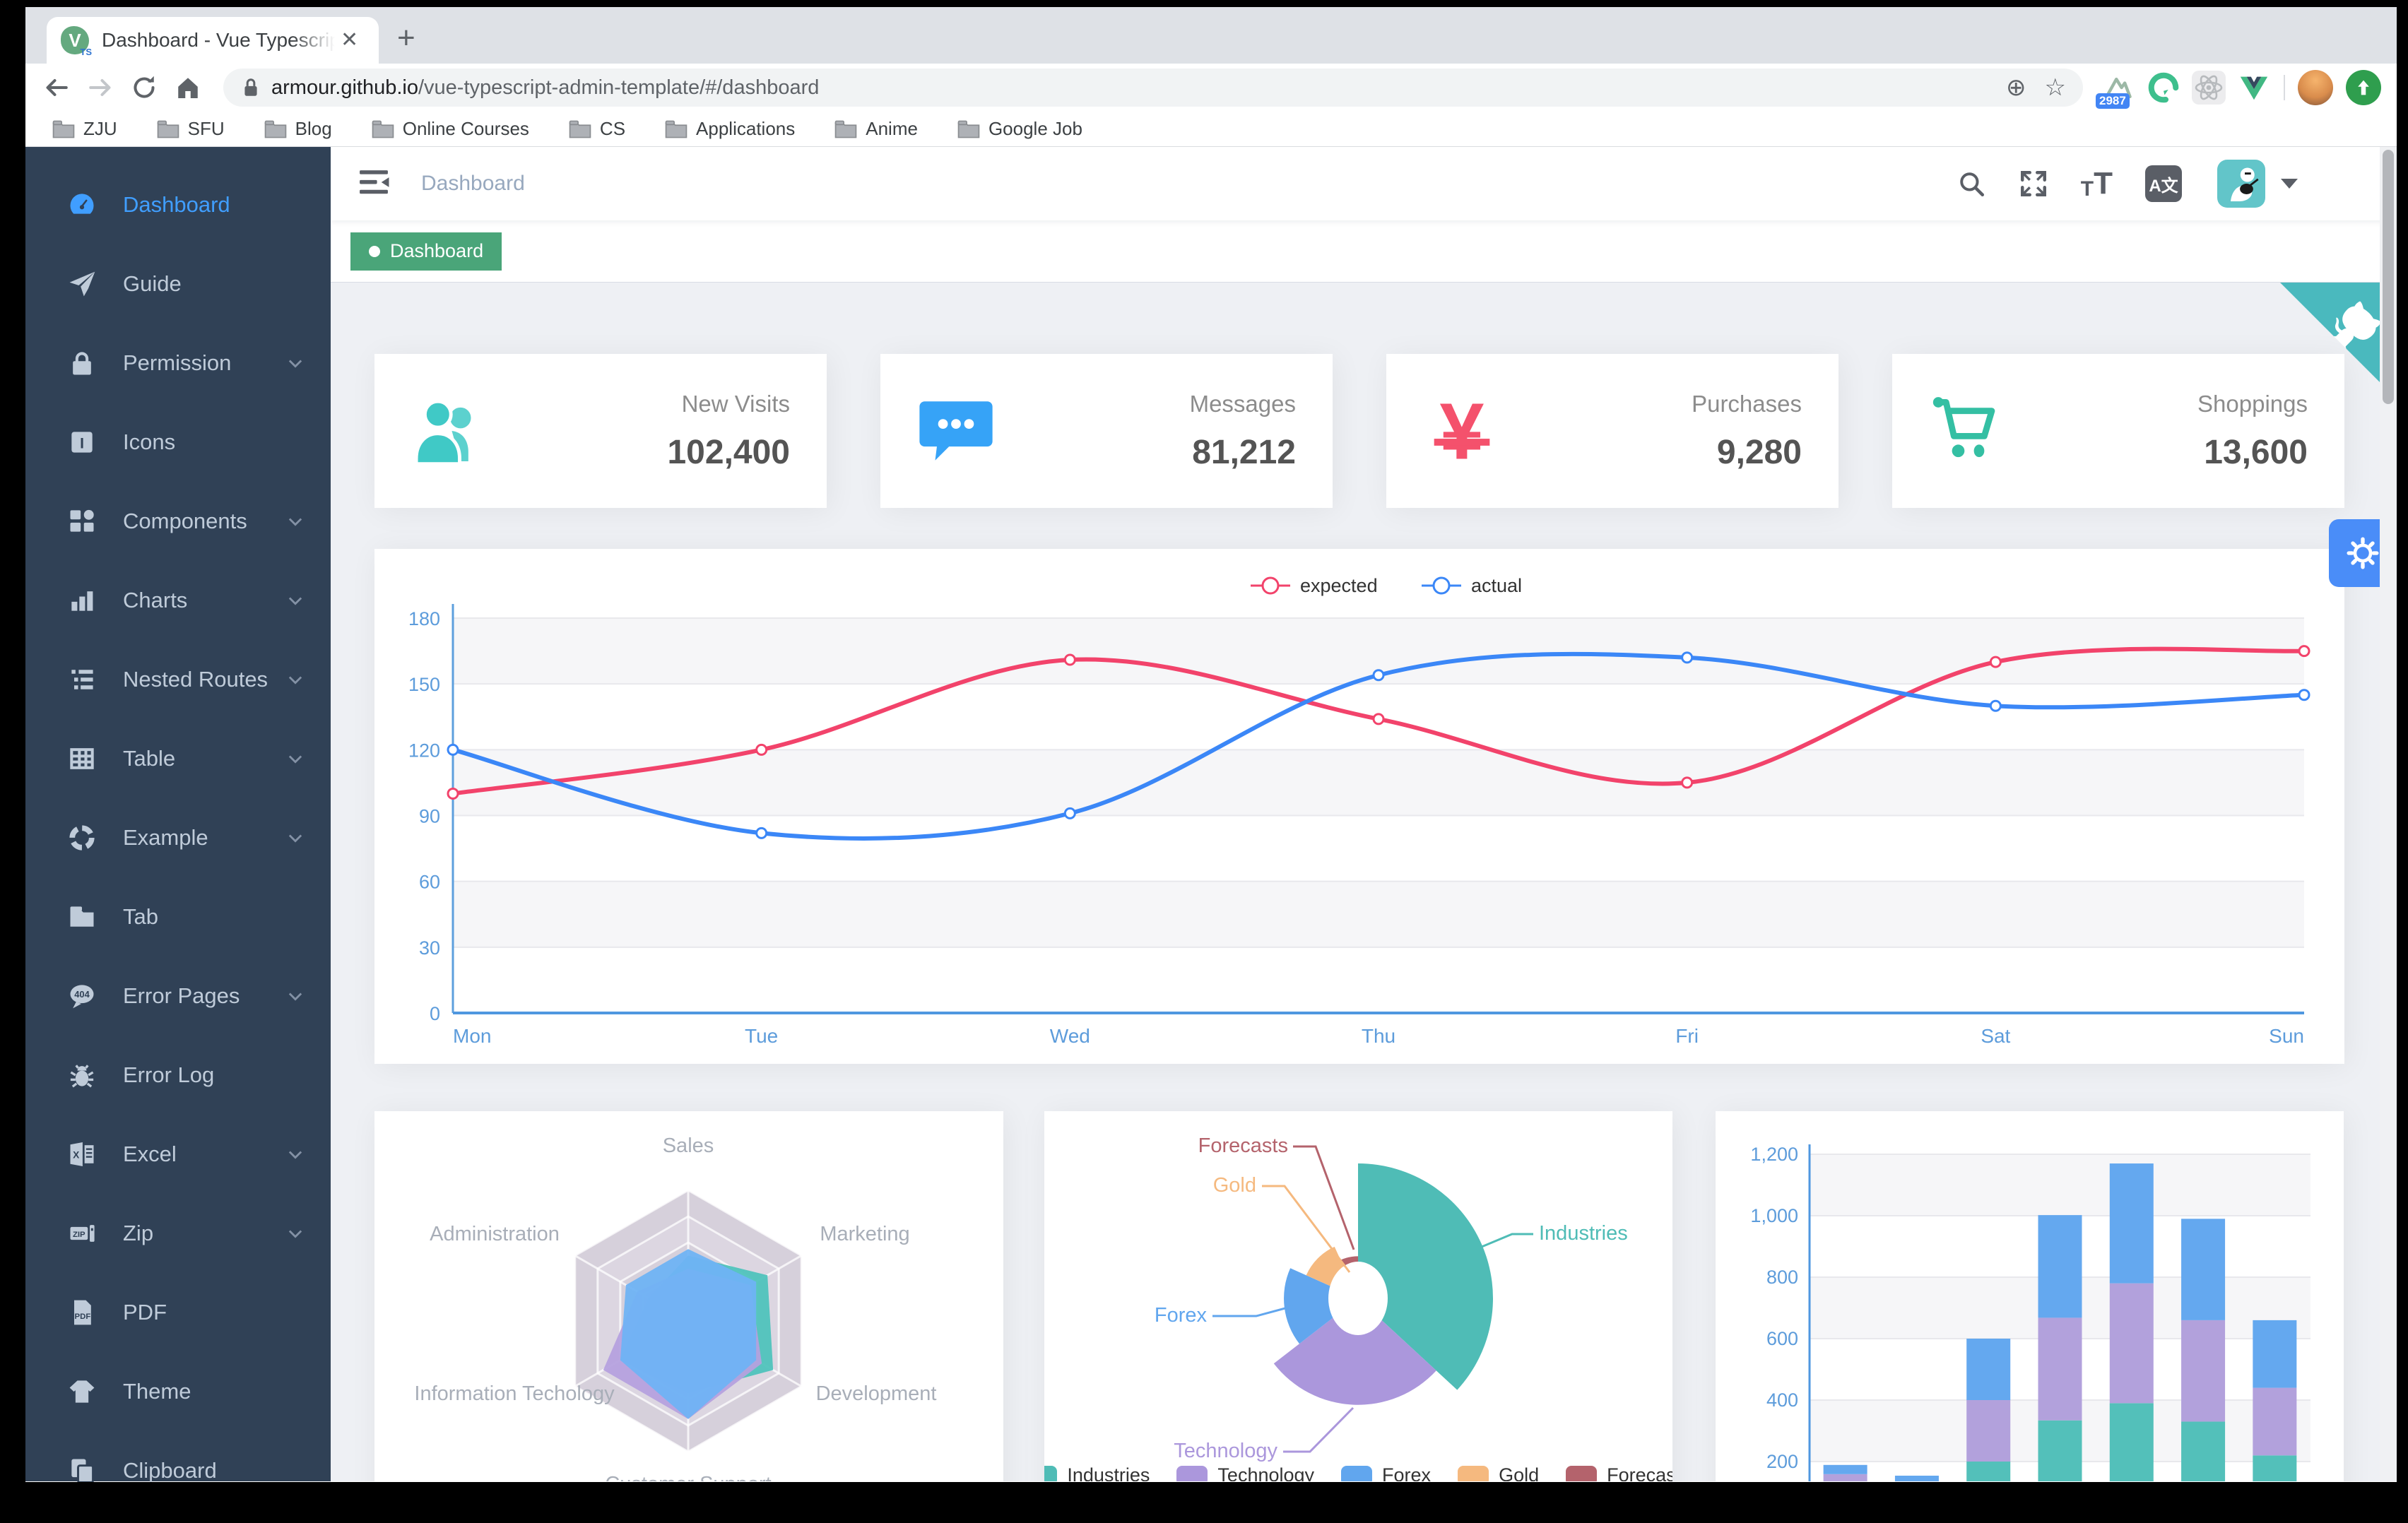 The image size is (2408, 1523). Describe the element at coordinates (450, 129) in the screenshot. I see `bookmark-item: Online Courses` at that location.